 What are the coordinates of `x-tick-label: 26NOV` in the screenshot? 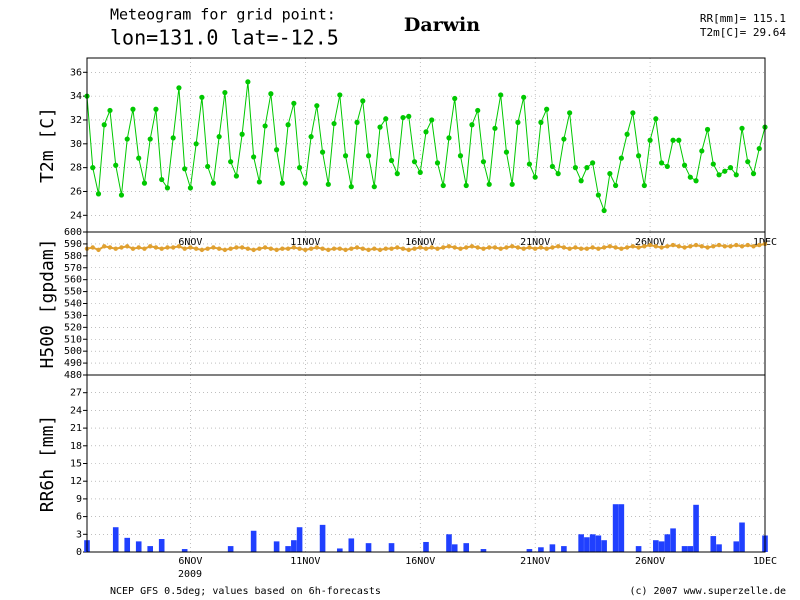 It's located at (650, 561).